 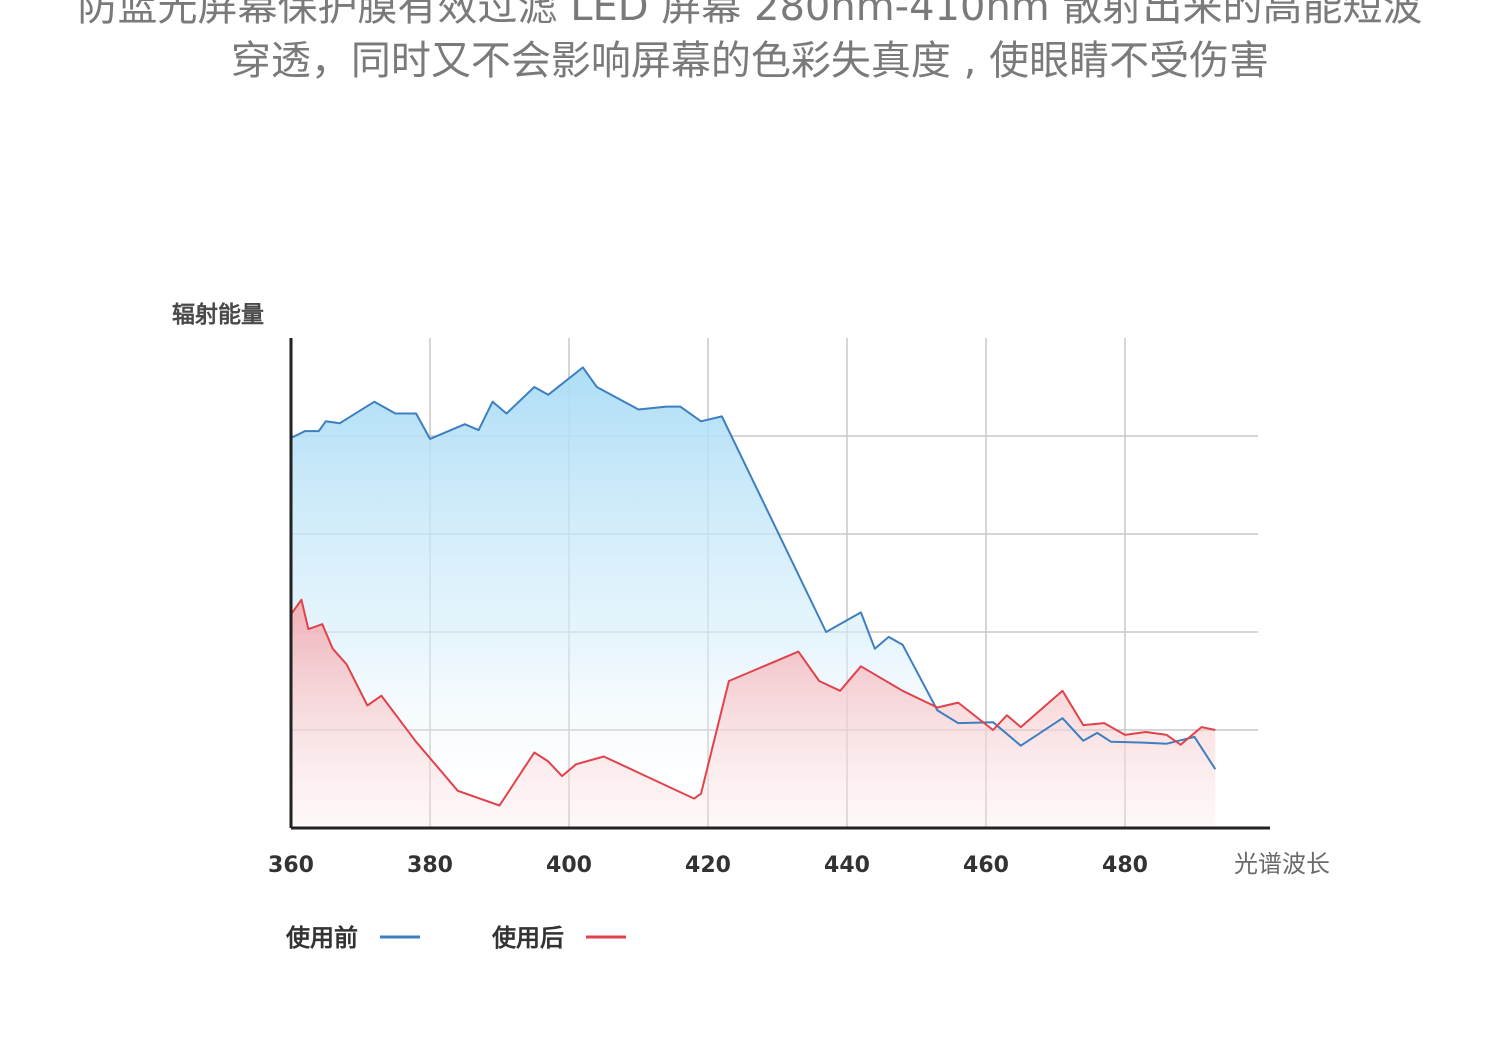 I want to click on x-tick-label: 460, so click(x=986, y=865).